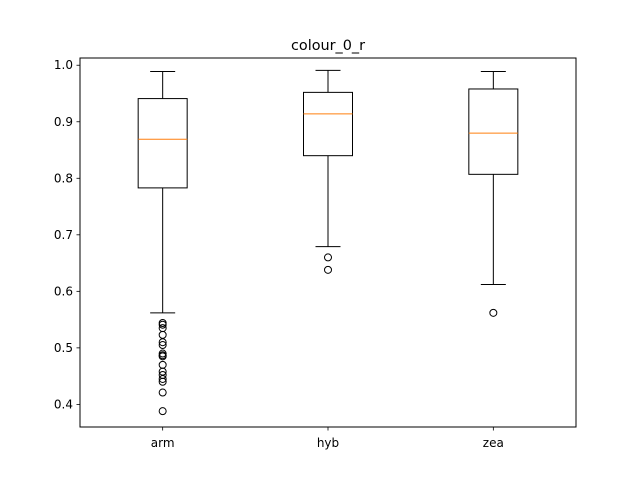 Image resolution: width=640 pixels, height=480 pixels. What do you see at coordinates (328, 46) in the screenshot?
I see `chart-title: colour_0_r` at bounding box center [328, 46].